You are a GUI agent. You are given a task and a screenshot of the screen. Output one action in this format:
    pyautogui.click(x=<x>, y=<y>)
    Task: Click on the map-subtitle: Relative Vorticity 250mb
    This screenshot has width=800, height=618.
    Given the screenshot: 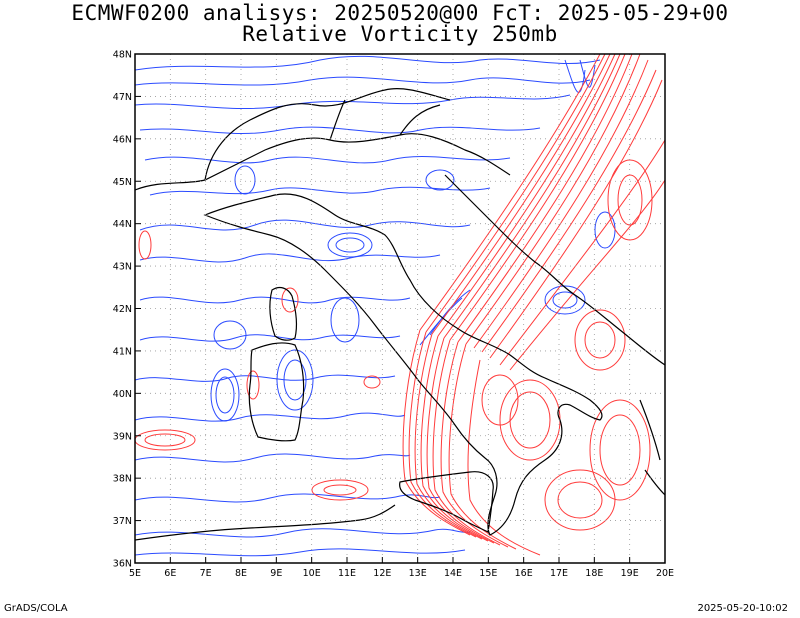 What is the action you would take?
    pyautogui.click(x=400, y=34)
    